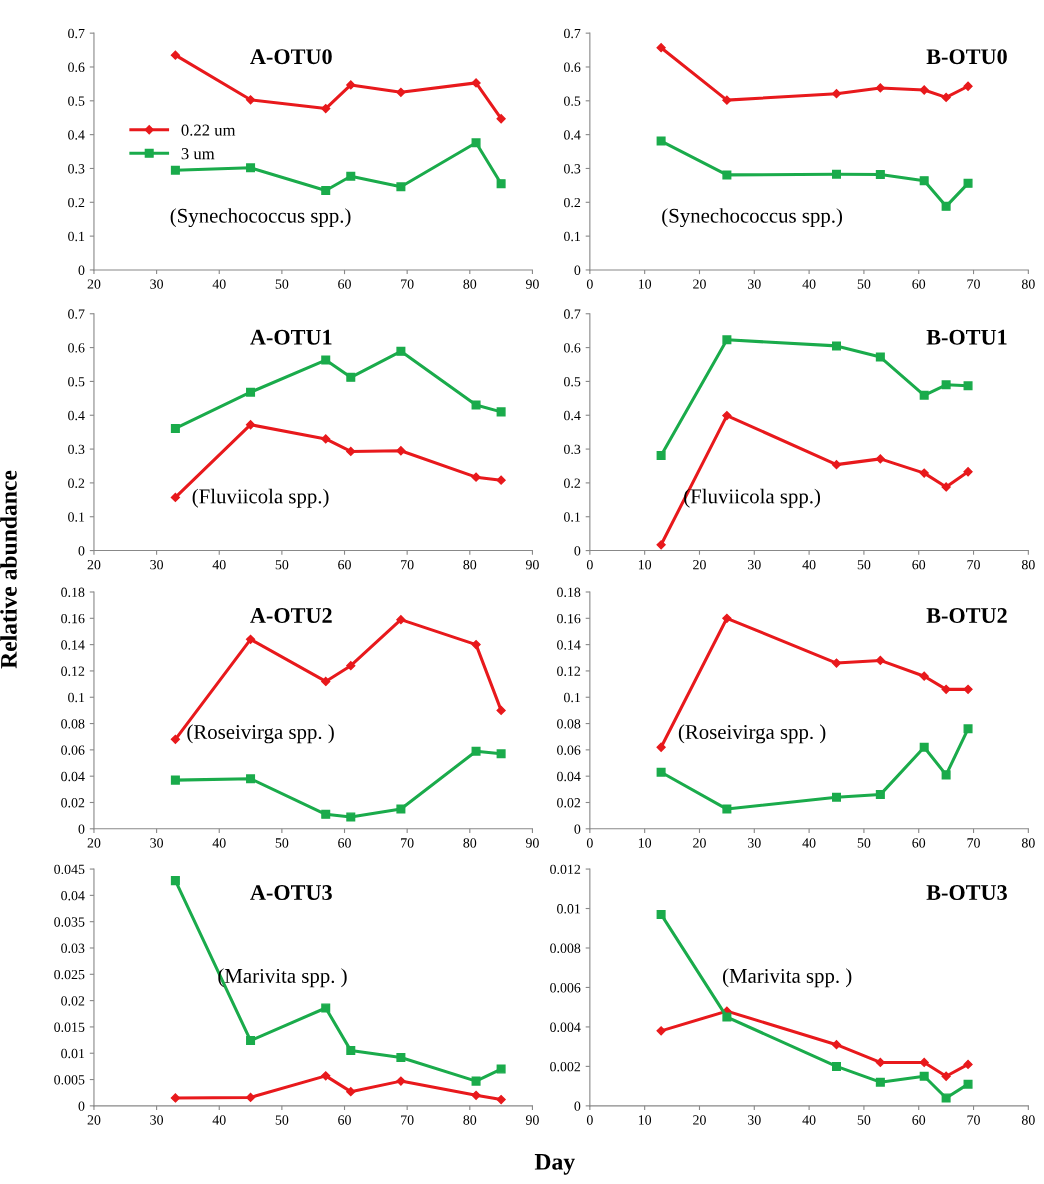  I want to click on y-tick-label: 0.008, so click(565, 948).